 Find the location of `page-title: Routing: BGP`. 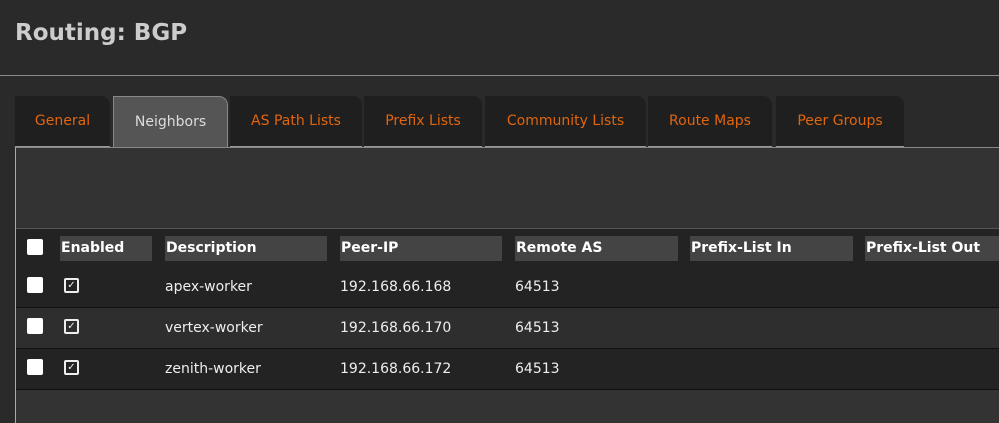

page-title: Routing: BGP is located at coordinates (101, 33).